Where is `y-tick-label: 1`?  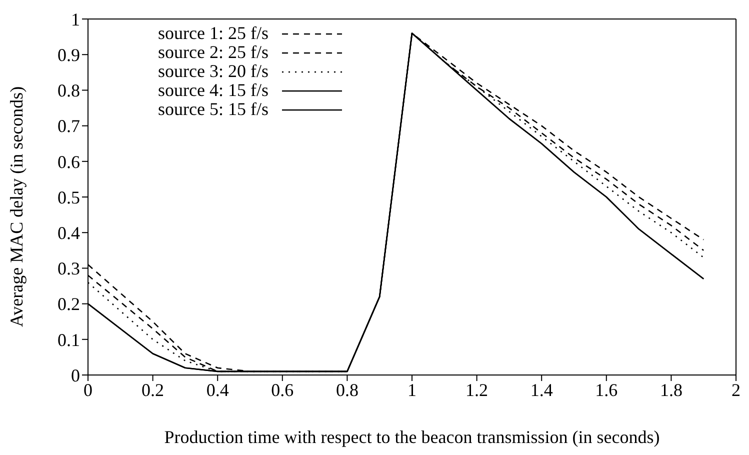
y-tick-label: 1 is located at coordinates (75, 19).